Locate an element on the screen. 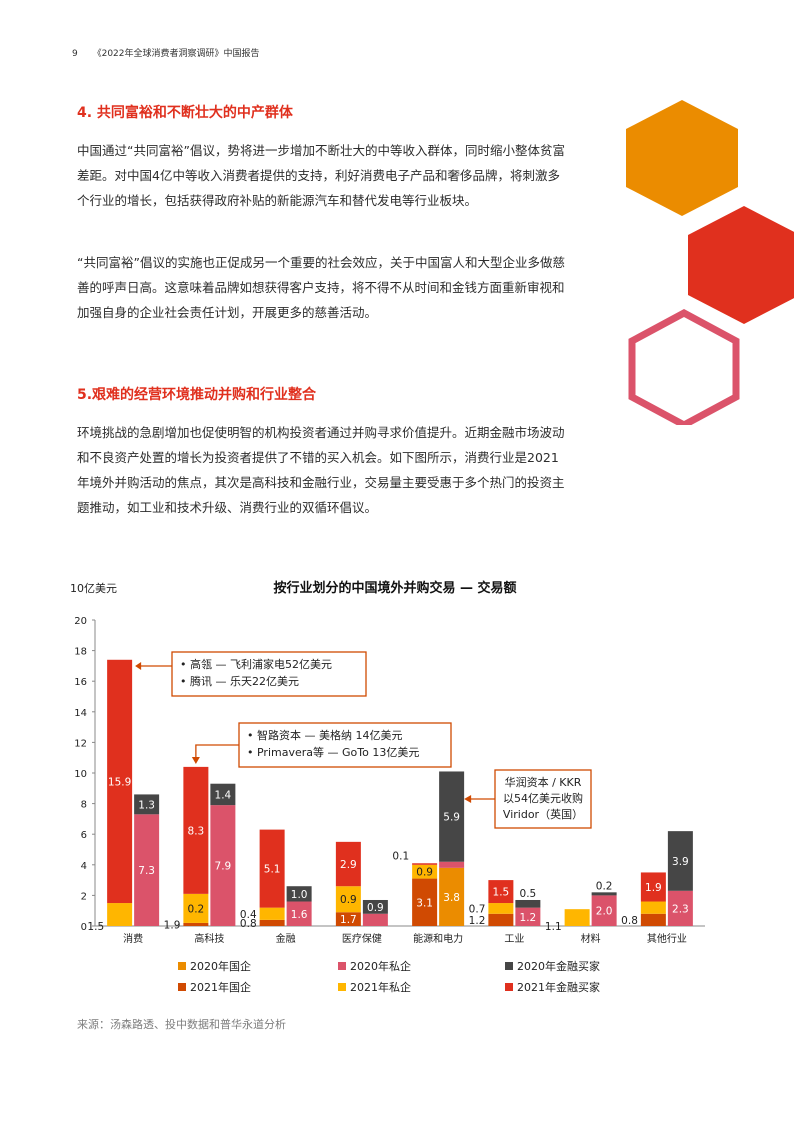 The image size is (794, 1123). legend-label: 2021年金融买家 is located at coordinates (558, 987).